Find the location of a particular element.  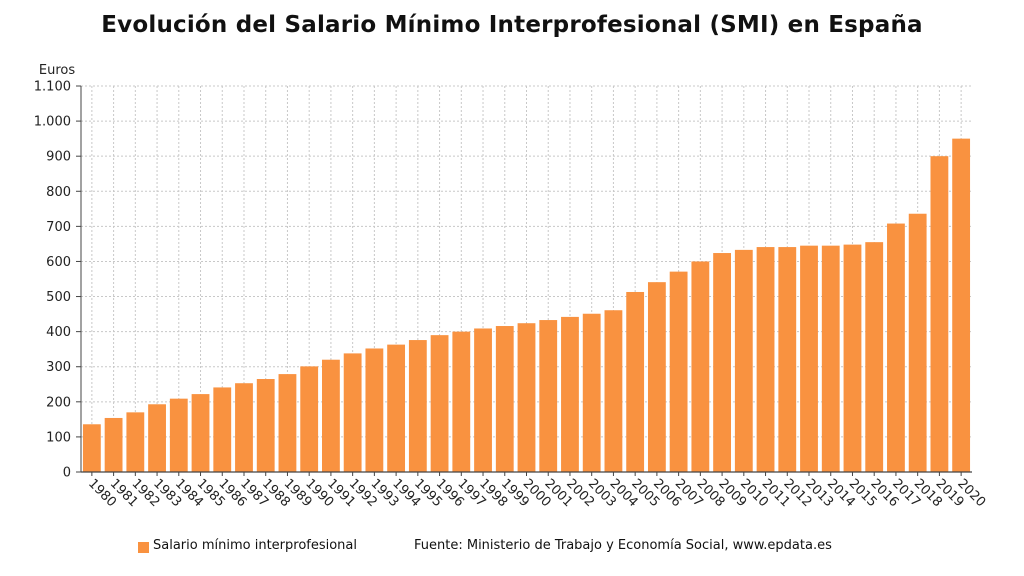

bar-1985 is located at coordinates (200, 433).